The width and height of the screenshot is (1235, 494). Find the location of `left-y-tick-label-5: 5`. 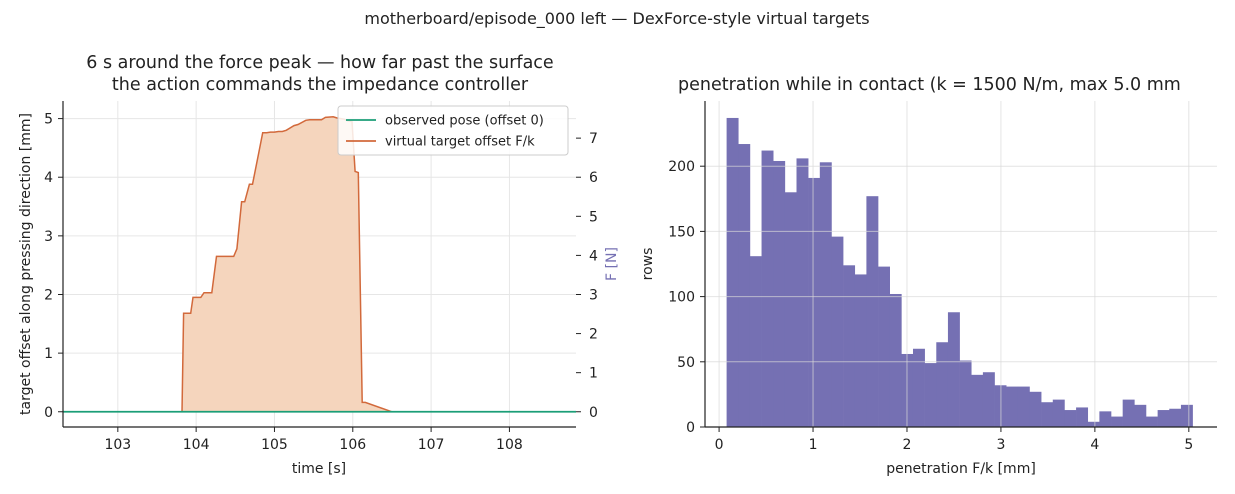

left-y-tick-label-5: 5 is located at coordinates (48, 120).